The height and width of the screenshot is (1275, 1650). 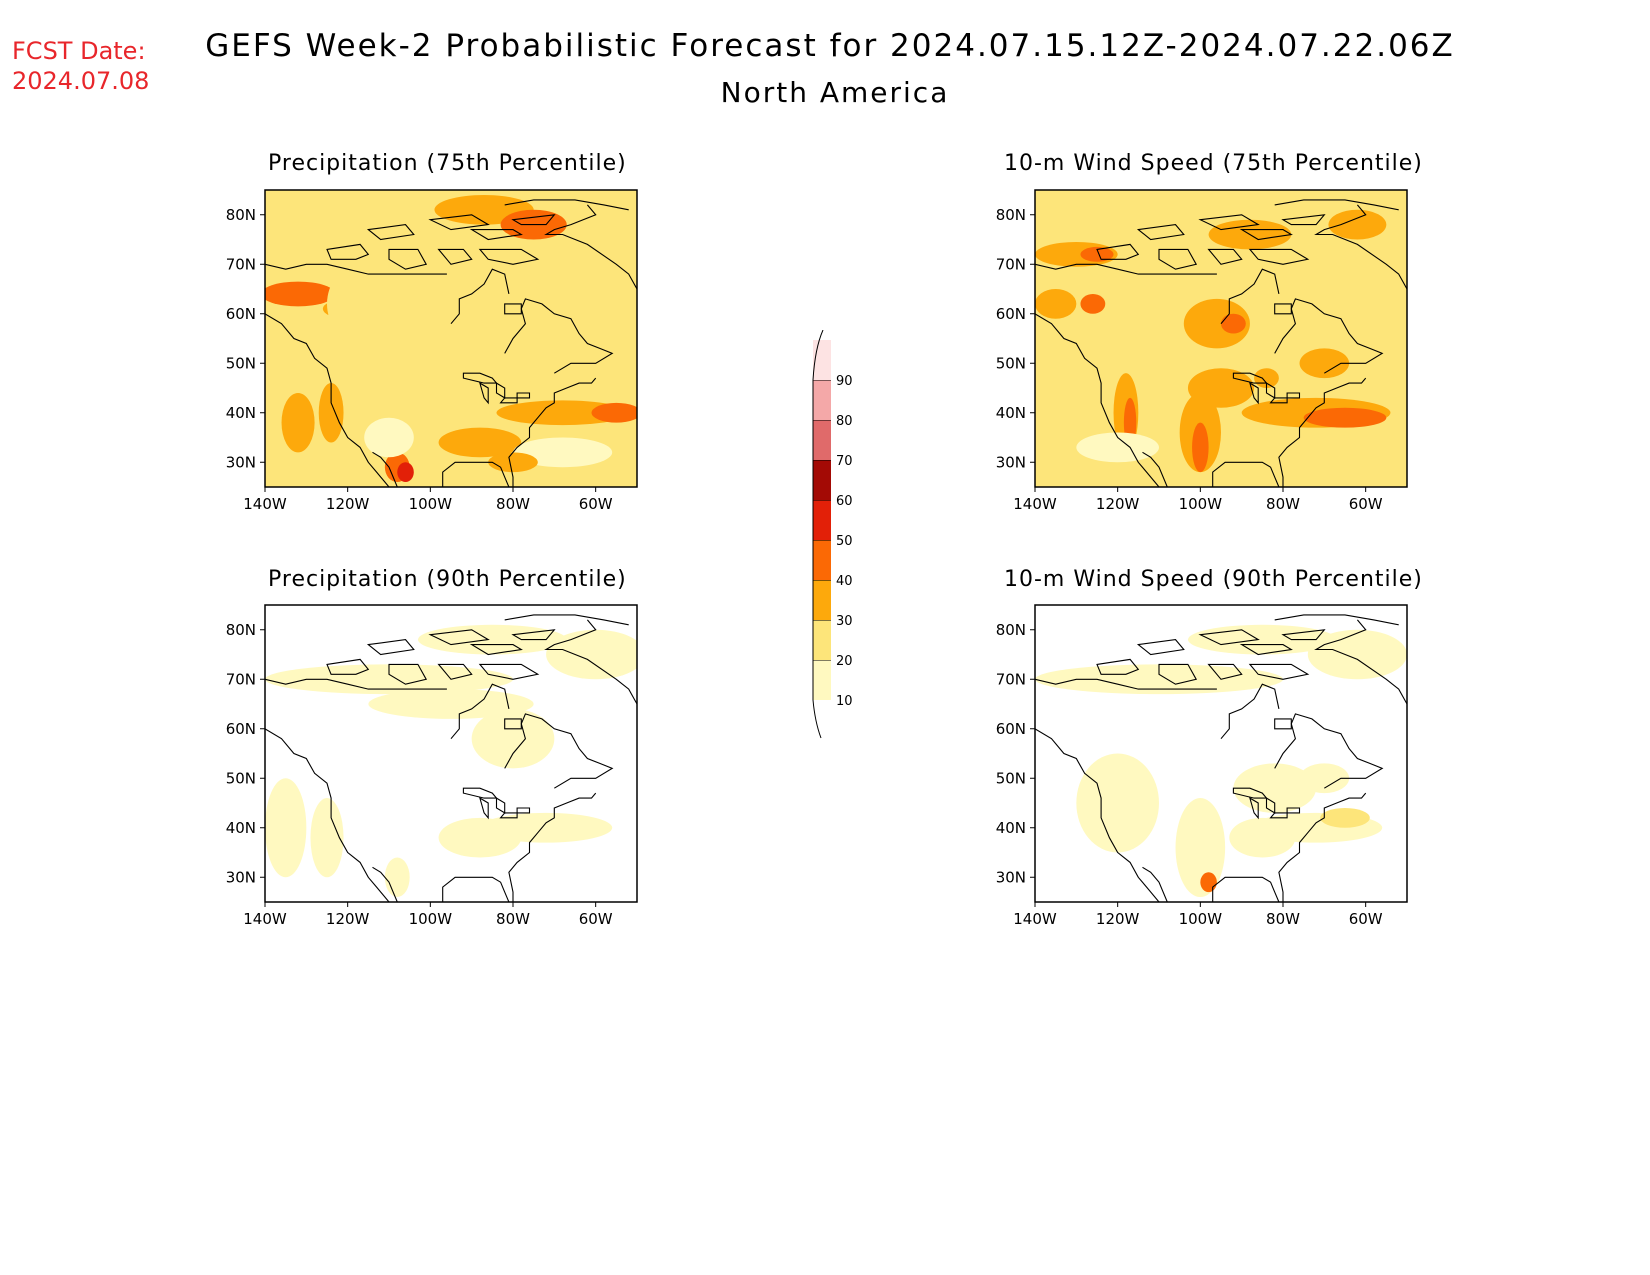 What do you see at coordinates (817, 719) in the screenshot?
I see `colorbar-lower-cap` at bounding box center [817, 719].